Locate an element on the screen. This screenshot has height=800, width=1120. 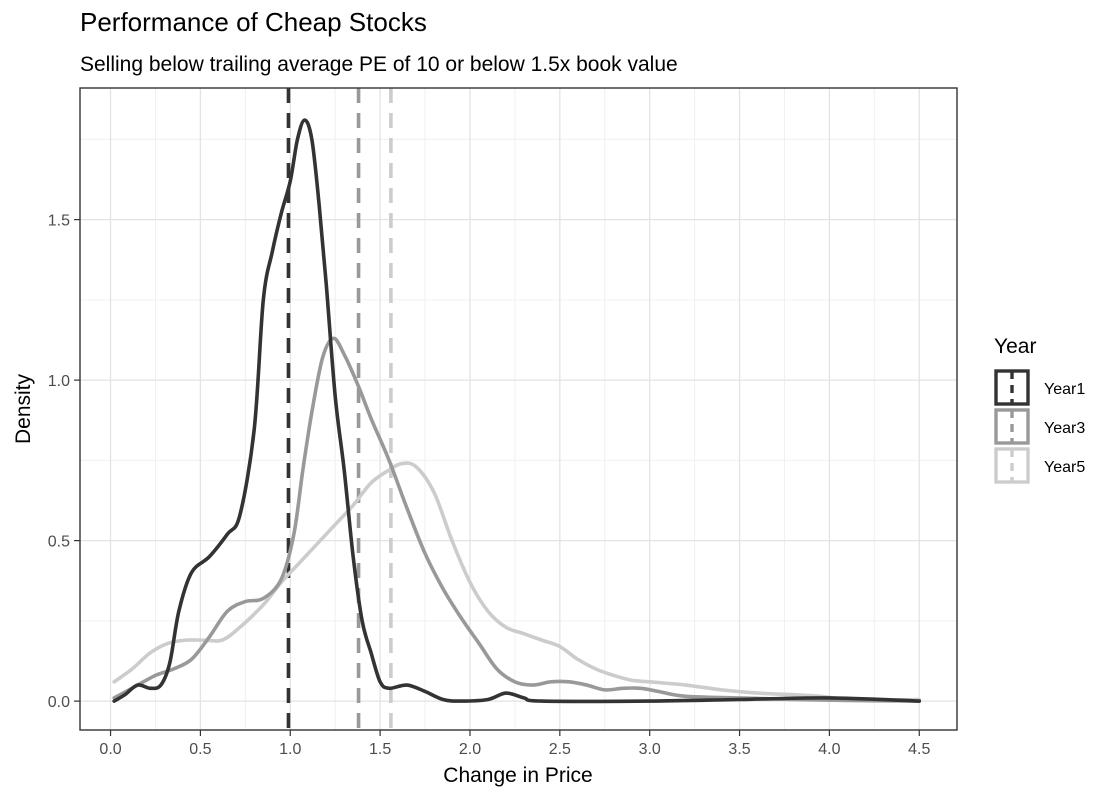
legend-item-year3: Year3 is located at coordinates (1039, 426).